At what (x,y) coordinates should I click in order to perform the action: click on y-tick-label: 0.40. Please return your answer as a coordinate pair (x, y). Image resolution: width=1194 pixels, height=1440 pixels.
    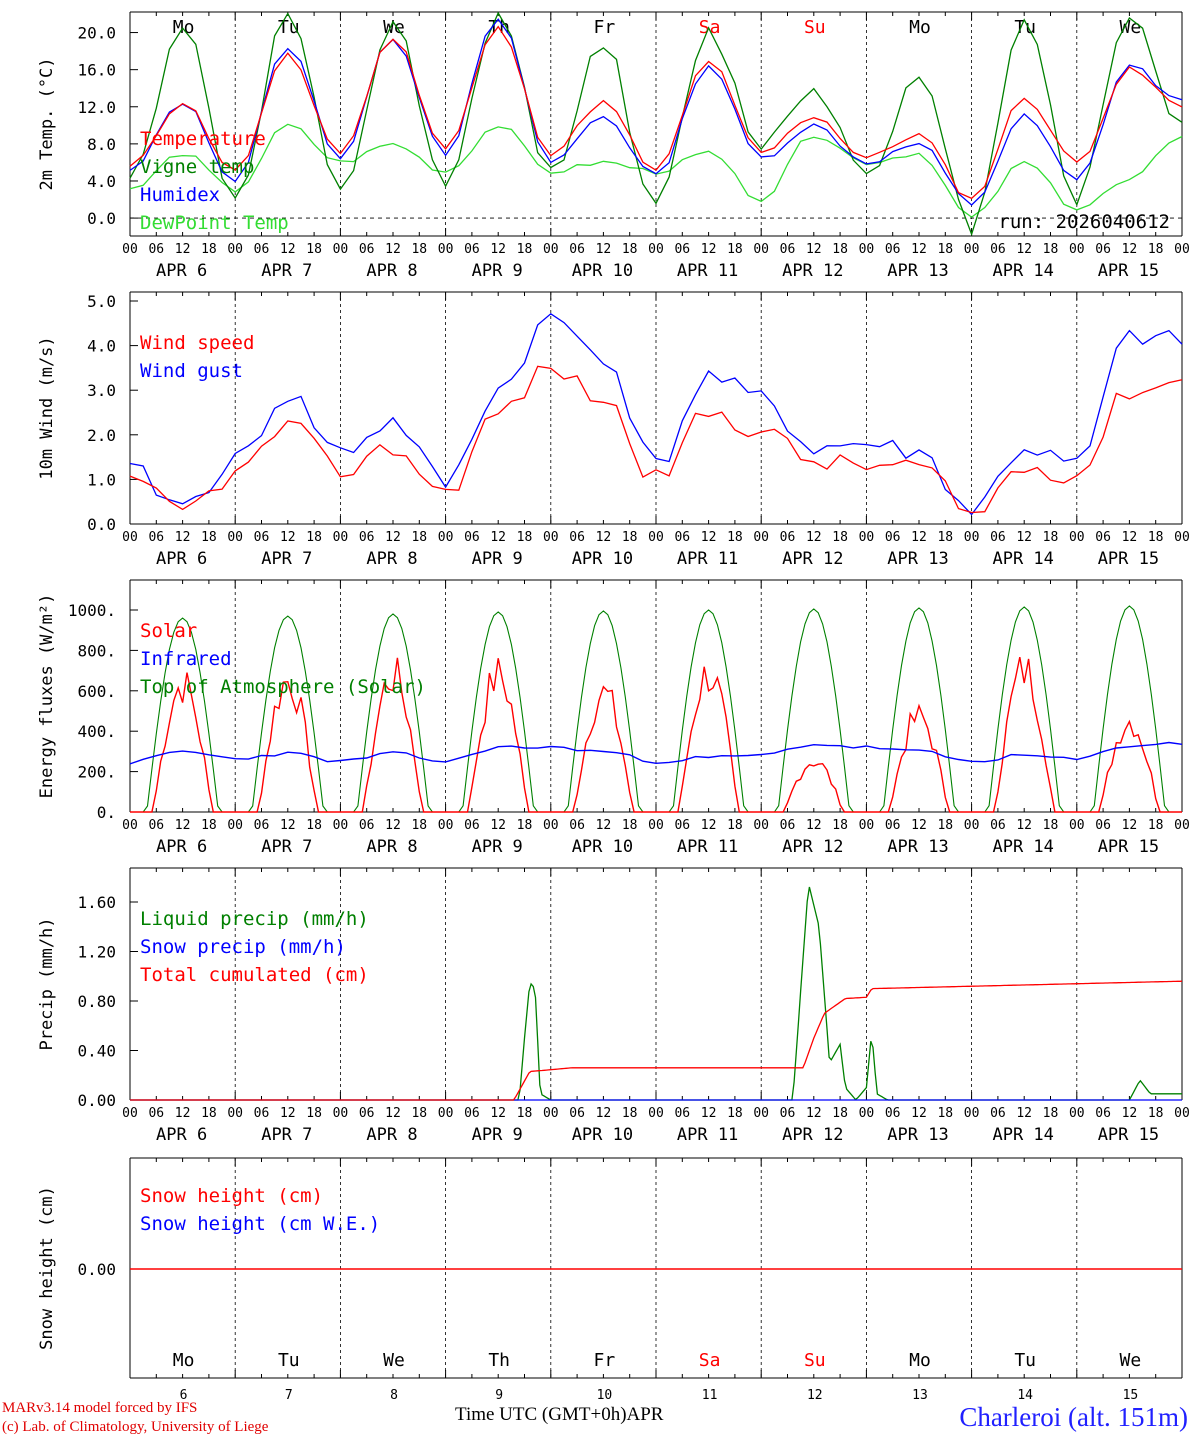
    Looking at the image, I should click on (96, 1051).